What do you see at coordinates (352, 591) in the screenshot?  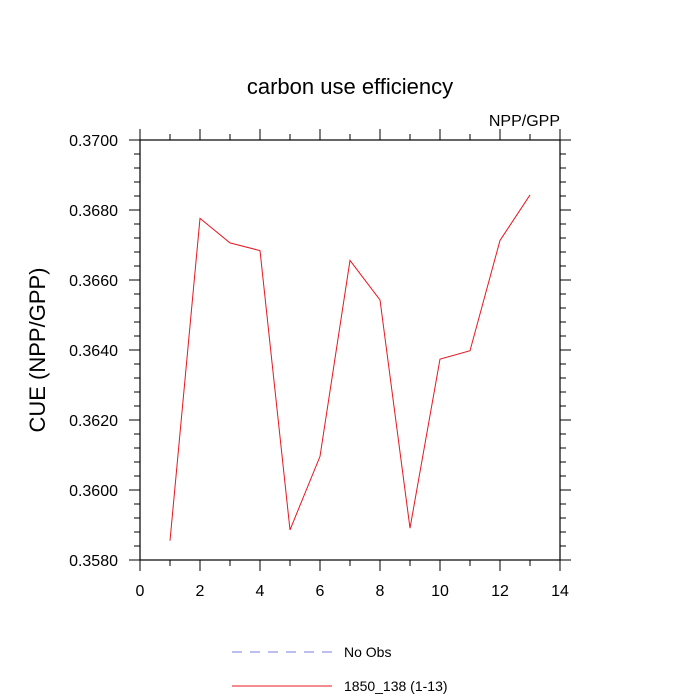 I see `x-axis-tick-labels: 0 2 4 6 8 10 12 14` at bounding box center [352, 591].